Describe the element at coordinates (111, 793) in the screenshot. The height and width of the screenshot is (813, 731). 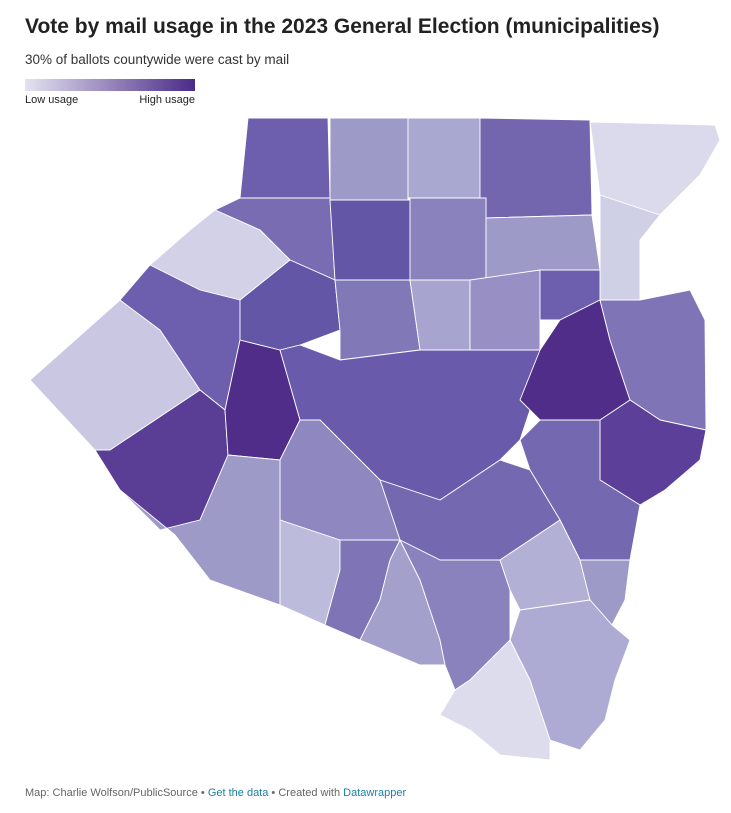
I see `source: Map: Charlie Wolfson/PublicSource` at that location.